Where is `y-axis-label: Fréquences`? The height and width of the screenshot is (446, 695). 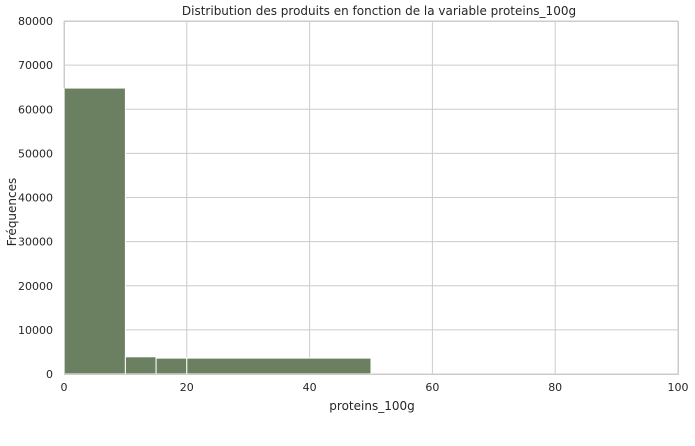 y-axis-label: Fréquences is located at coordinates (12, 212).